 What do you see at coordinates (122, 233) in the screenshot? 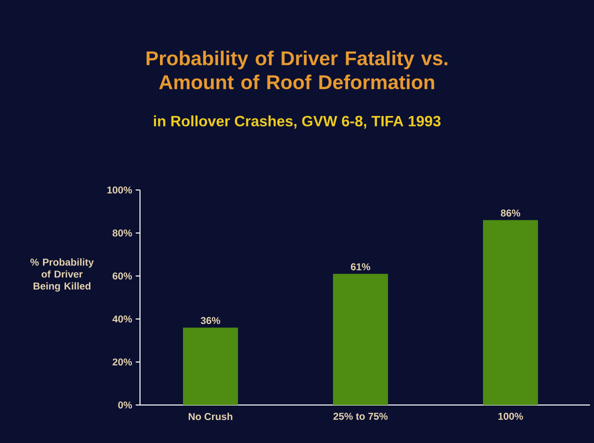
I see `y-tick-label: 80%` at bounding box center [122, 233].